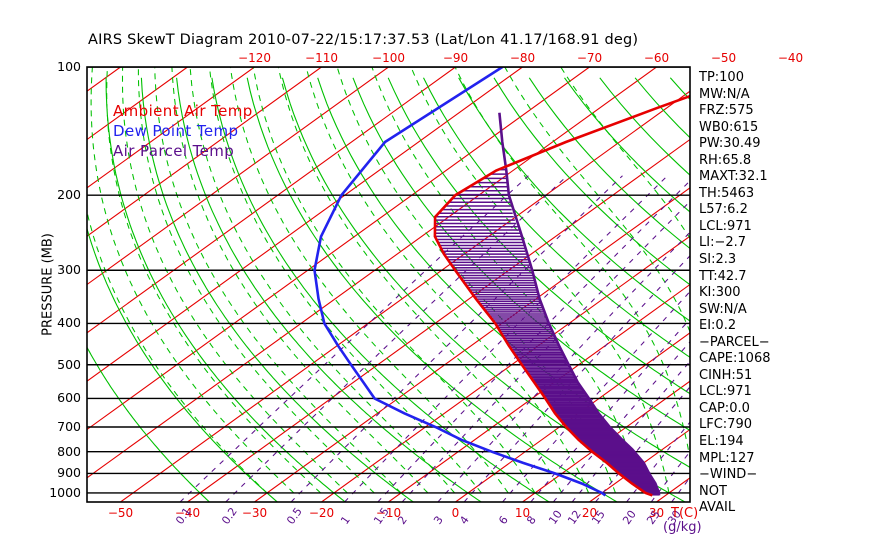  What do you see at coordinates (388, 513) in the screenshot?
I see `bottom-isotherm-label: −10` at bounding box center [388, 513].